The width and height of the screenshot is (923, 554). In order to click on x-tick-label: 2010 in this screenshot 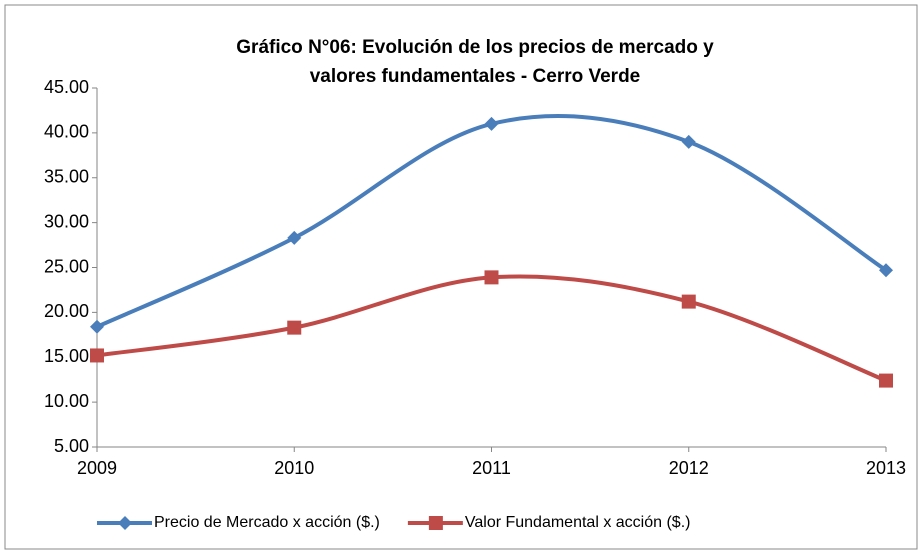, I will do `click(294, 468)`.